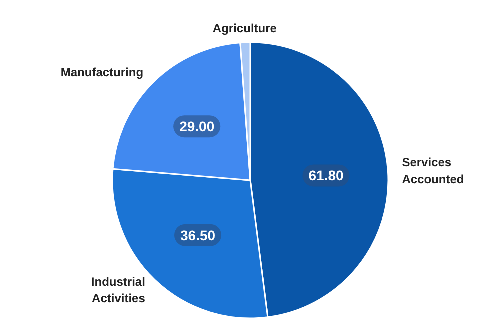 Image resolution: width=494 pixels, height=326 pixels. What do you see at coordinates (197, 126) in the screenshot?
I see `data-label: 29.00` at bounding box center [197, 126].